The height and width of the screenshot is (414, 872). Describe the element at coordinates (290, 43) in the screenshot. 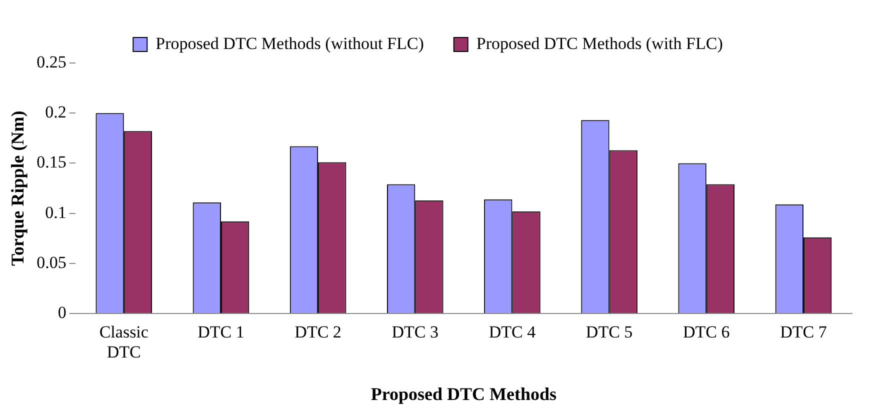

I see `legend-label: Proposed DTC Methods (without FLC)` at that location.